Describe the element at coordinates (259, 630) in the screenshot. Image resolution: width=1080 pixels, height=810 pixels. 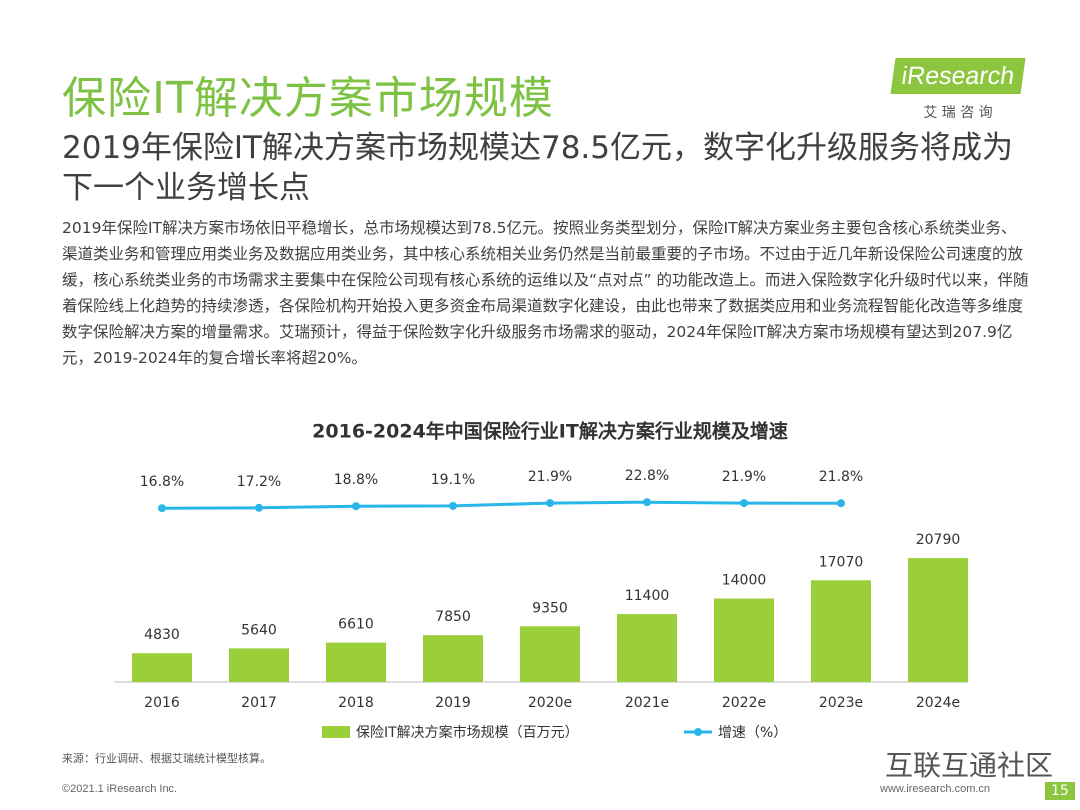
I see `value-label: 5640` at that location.